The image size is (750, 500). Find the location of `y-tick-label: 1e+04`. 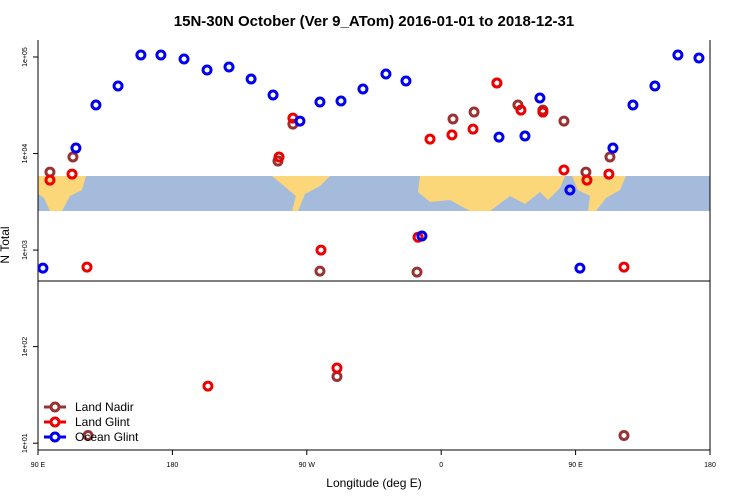

y-tick-label: 1e+04 is located at coordinates (25, 154).